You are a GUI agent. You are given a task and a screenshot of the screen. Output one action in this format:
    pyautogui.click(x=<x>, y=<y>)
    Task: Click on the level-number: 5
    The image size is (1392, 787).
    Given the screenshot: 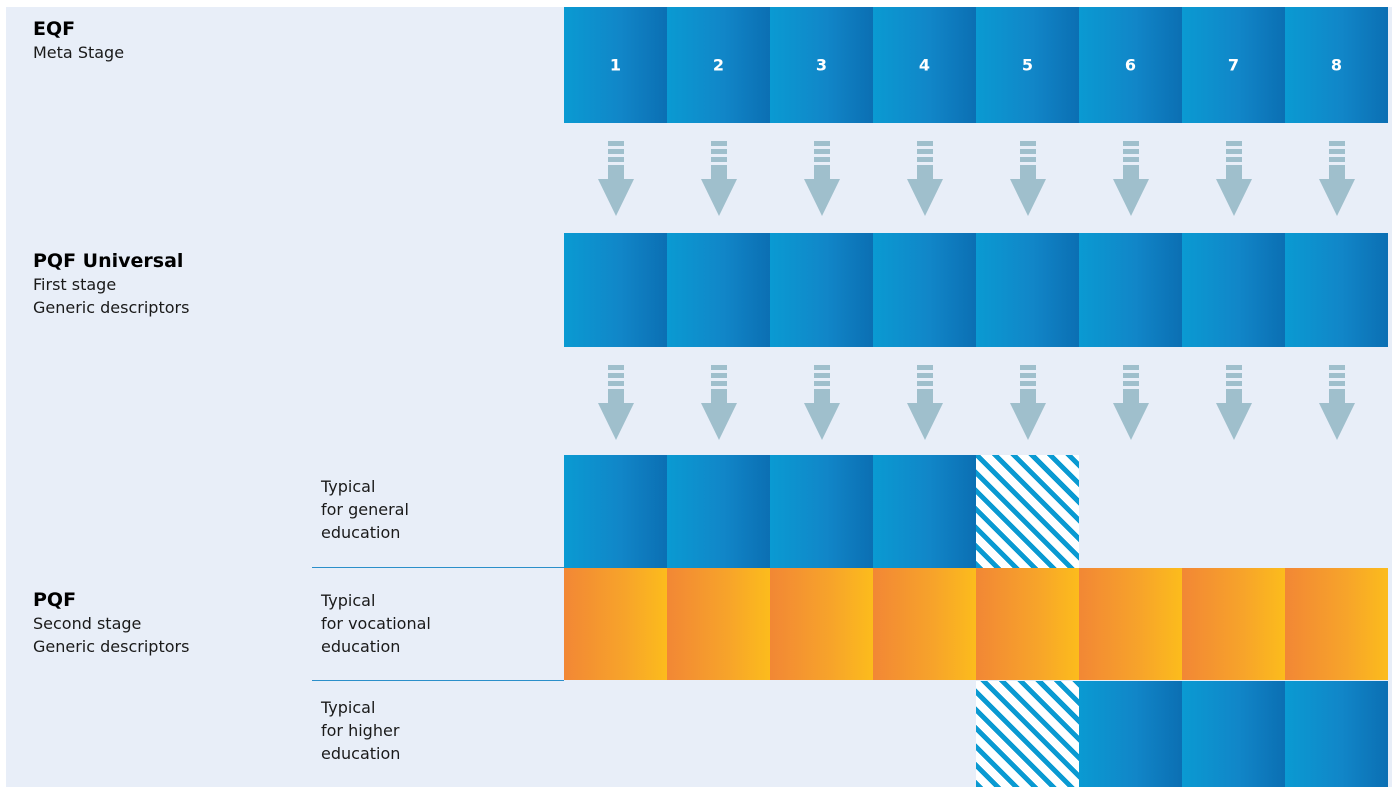 What is the action you would take?
    pyautogui.click(x=1027, y=65)
    